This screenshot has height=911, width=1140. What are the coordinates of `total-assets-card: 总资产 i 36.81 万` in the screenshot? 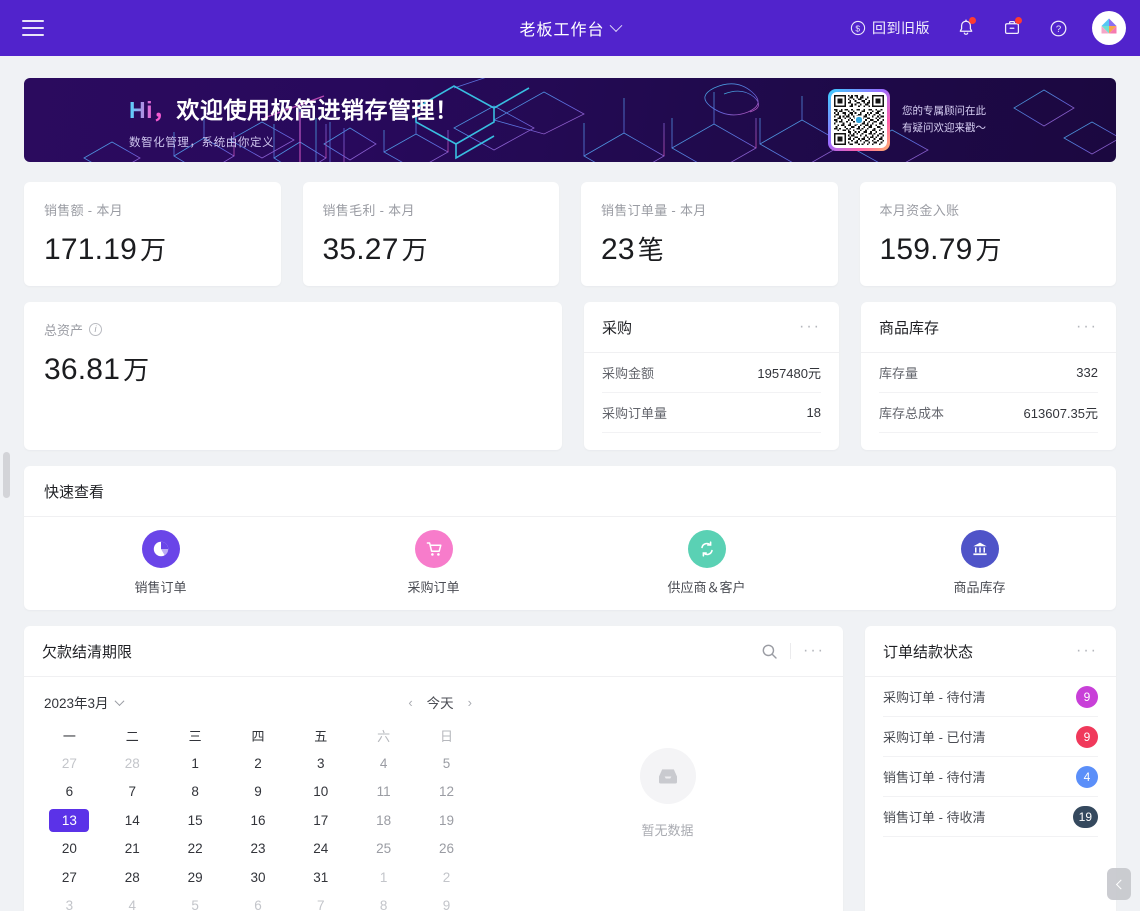 It's located at (293, 376).